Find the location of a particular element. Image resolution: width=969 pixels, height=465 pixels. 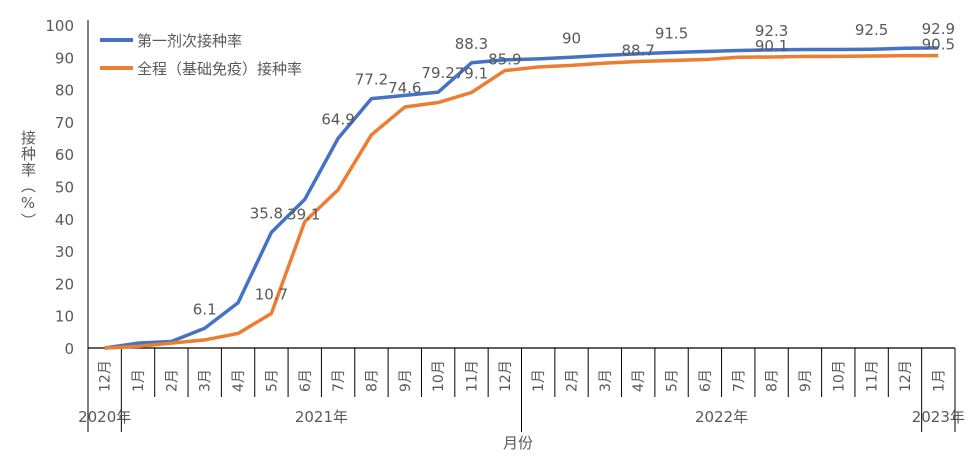

y-tick-label: 70 is located at coordinates (64, 123).